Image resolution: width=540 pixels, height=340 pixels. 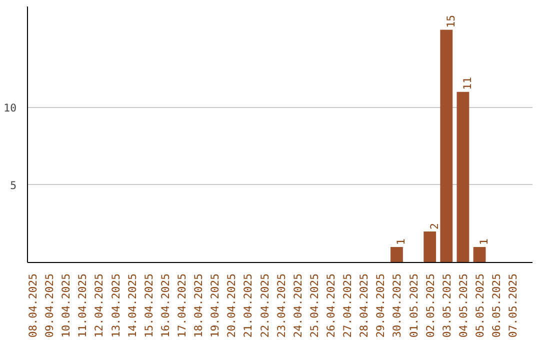 I want to click on data-label: 2, so click(x=434, y=226).